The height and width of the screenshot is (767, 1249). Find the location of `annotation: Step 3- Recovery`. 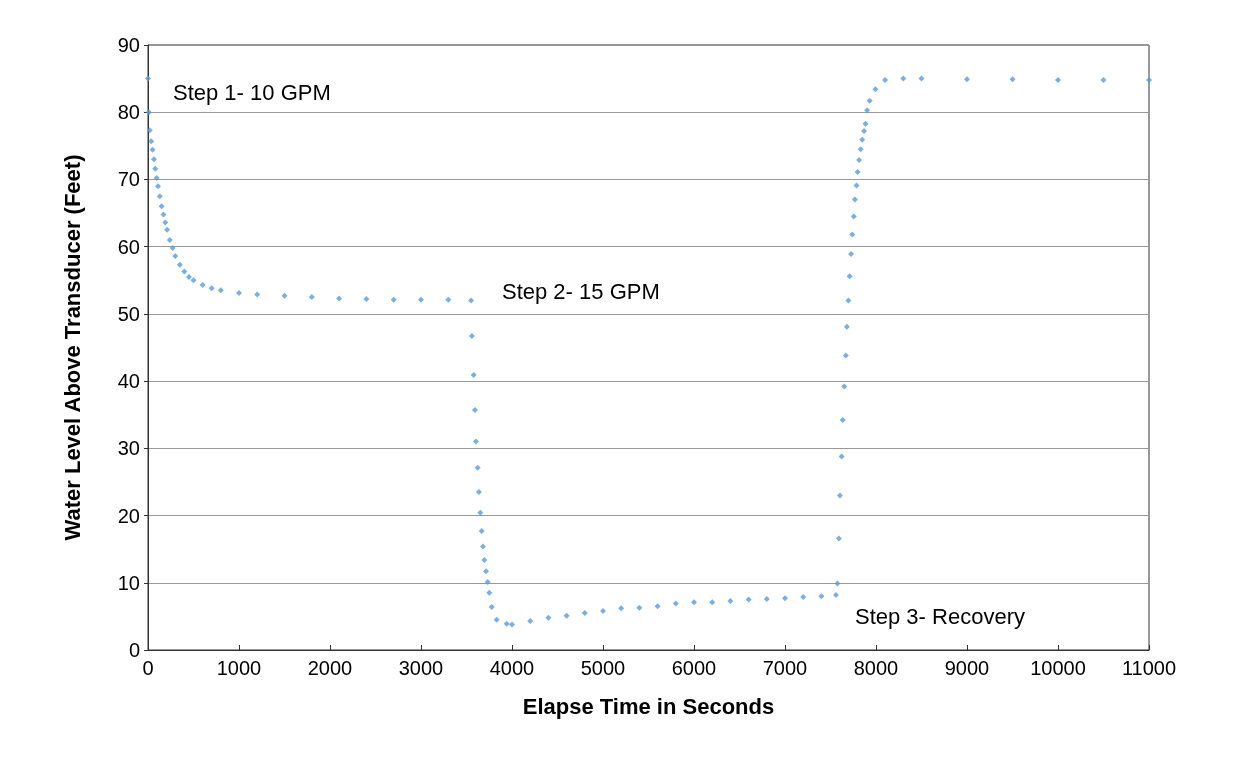

annotation: Step 3- Recovery is located at coordinates (940, 616).